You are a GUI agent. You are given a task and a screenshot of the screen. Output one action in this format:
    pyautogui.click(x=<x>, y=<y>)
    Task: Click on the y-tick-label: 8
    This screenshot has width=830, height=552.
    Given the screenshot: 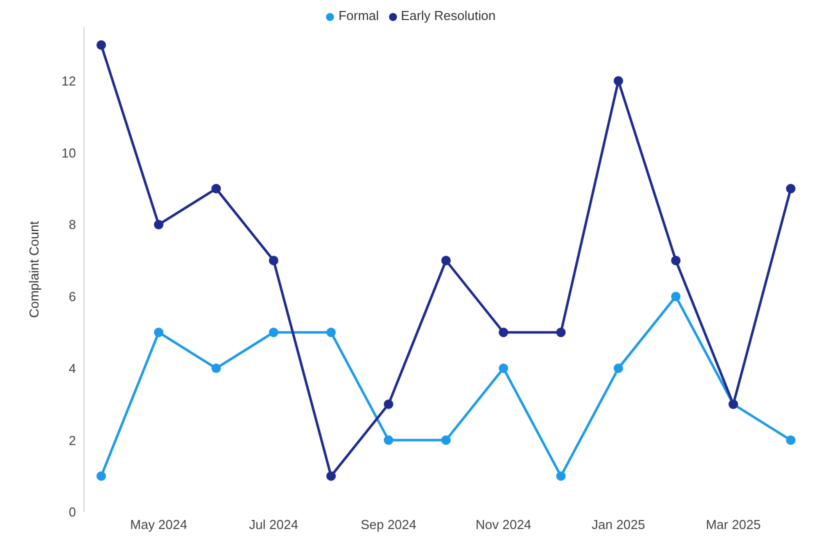 What is the action you would take?
    pyautogui.click(x=72, y=224)
    